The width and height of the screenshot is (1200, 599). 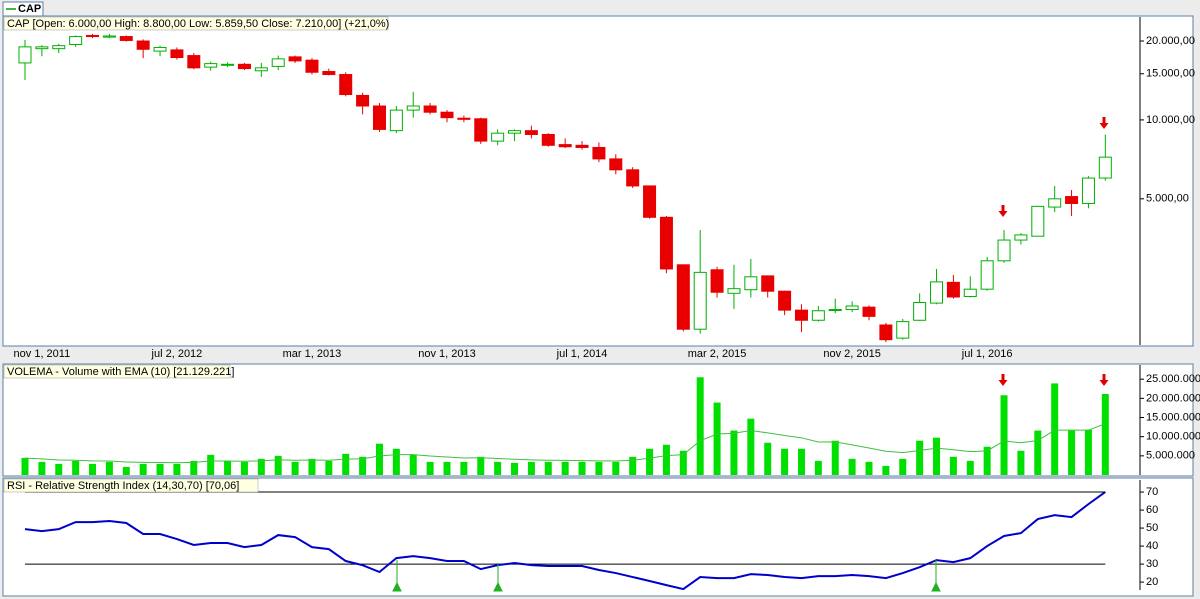 What do you see at coordinates (447, 354) in the screenshot?
I see `x-tick-label: nov 1, 2013` at bounding box center [447, 354].